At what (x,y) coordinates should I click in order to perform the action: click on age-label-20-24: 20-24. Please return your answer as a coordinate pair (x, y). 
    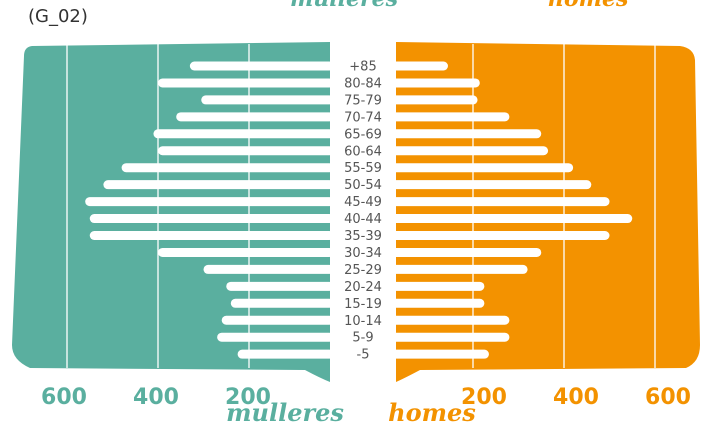
    Looking at the image, I should click on (363, 287).